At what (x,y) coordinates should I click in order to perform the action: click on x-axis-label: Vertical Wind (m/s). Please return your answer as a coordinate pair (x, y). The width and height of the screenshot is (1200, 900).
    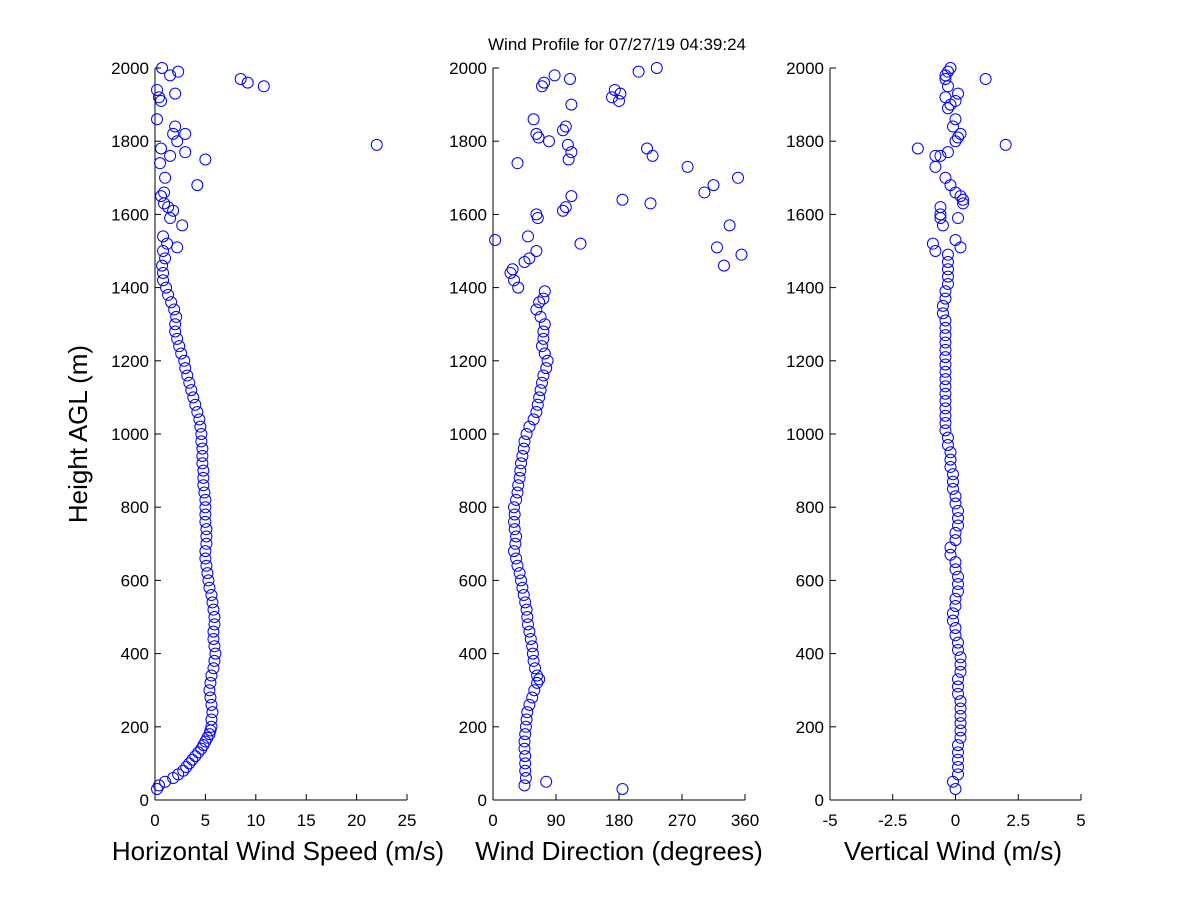
    Looking at the image, I should click on (953, 851).